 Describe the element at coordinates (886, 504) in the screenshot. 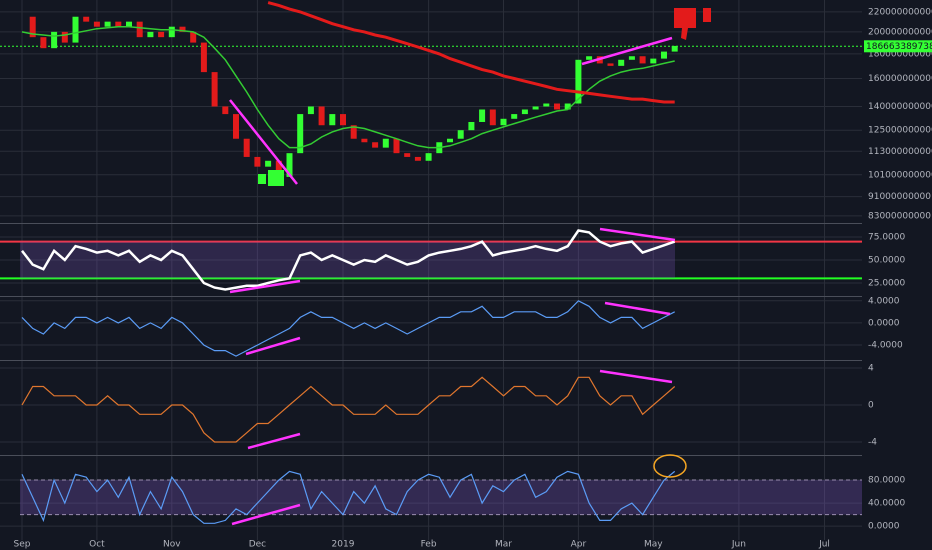

I see `y-tick-label: 40.0000` at that location.